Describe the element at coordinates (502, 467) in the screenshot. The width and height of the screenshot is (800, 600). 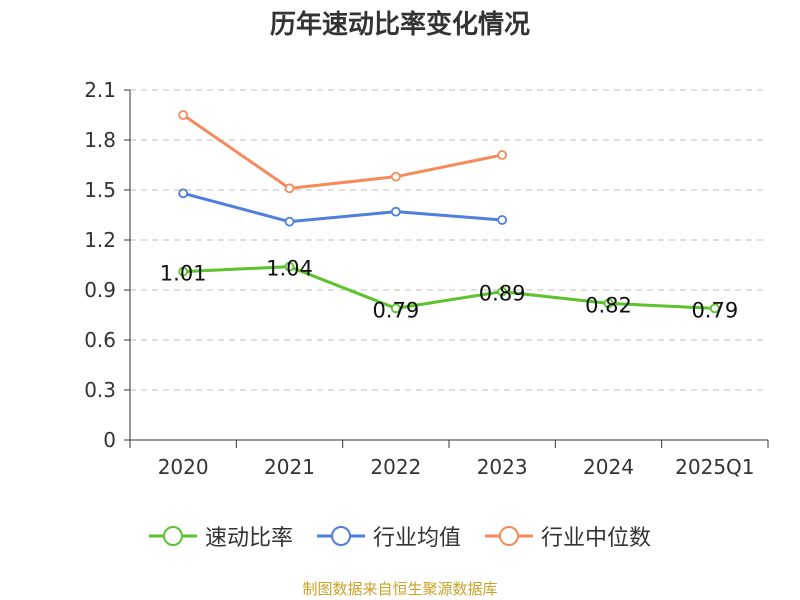
I see `x-tick-label: 2023` at that location.